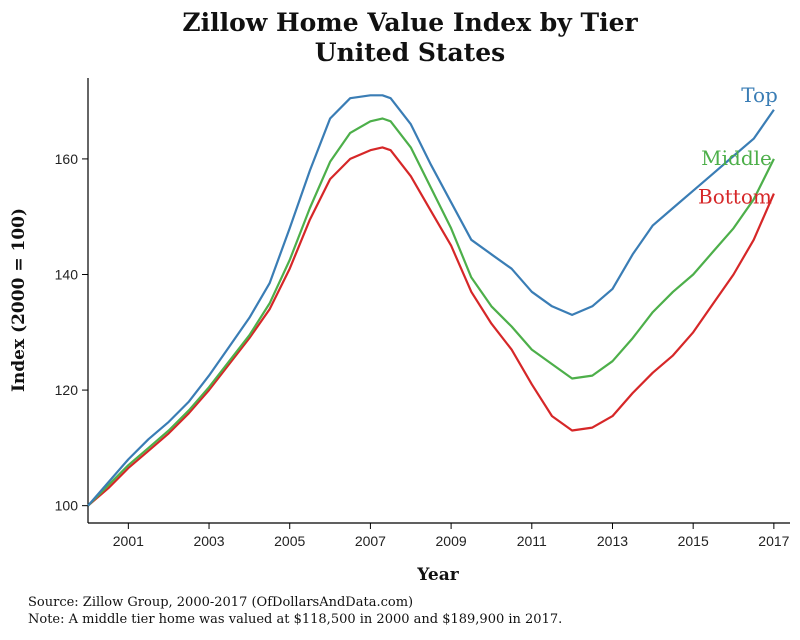  I want to click on x-tick-label: 2013, so click(612, 541).